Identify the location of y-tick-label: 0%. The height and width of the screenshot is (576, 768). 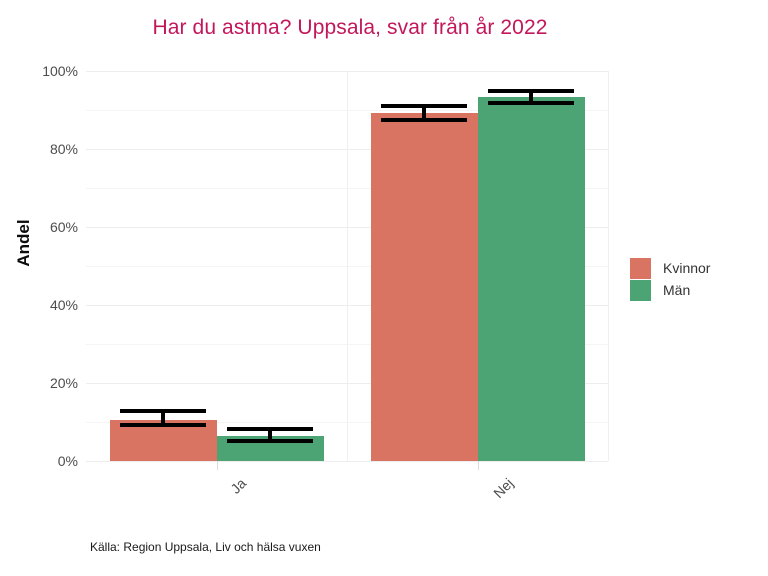
(67, 461).